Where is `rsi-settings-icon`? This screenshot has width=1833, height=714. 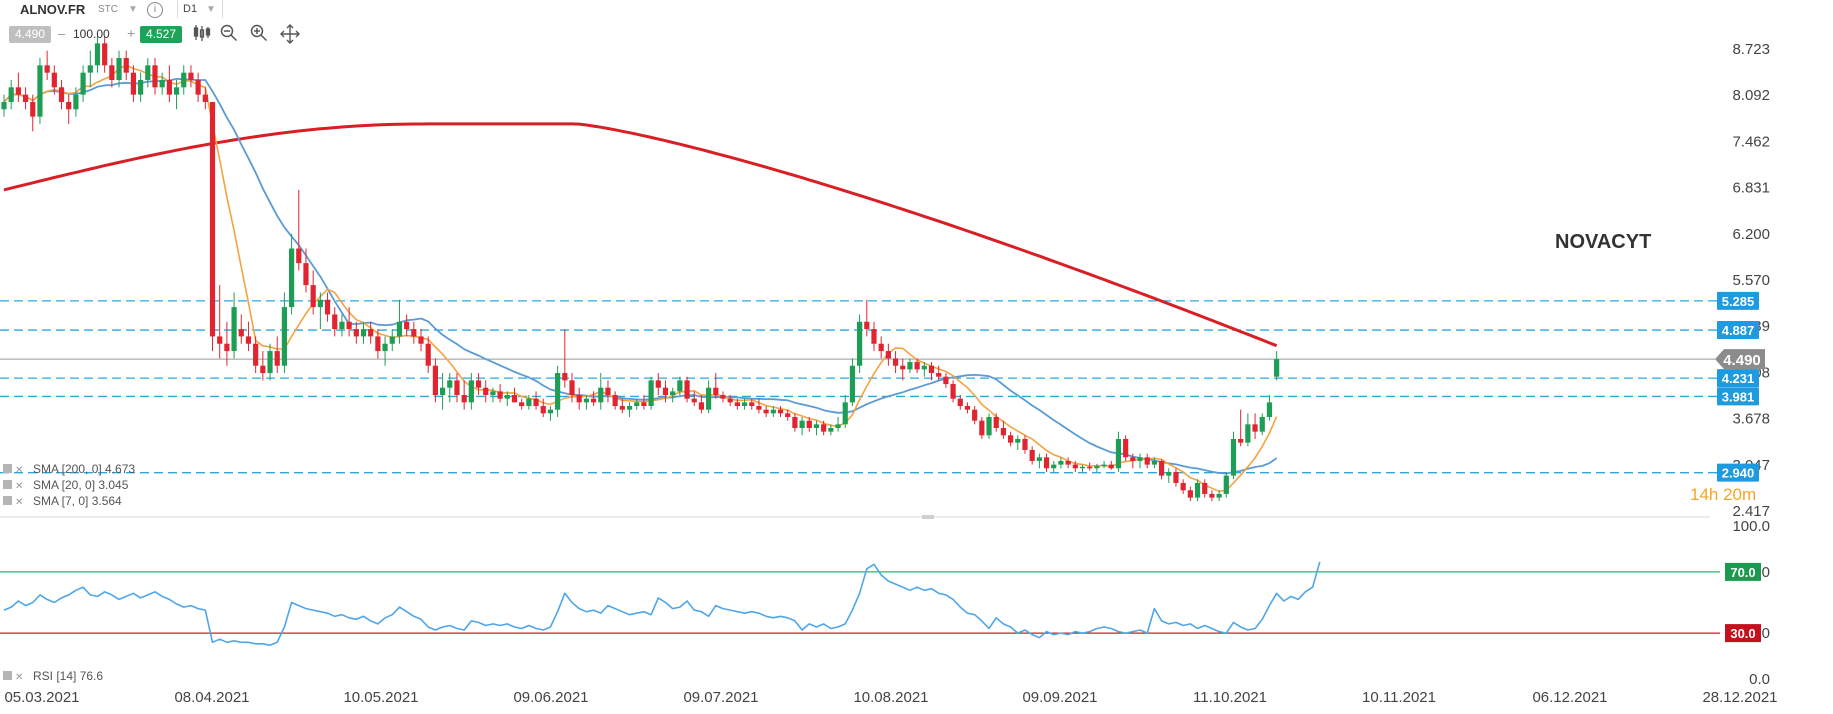 rsi-settings-icon is located at coordinates (7, 675).